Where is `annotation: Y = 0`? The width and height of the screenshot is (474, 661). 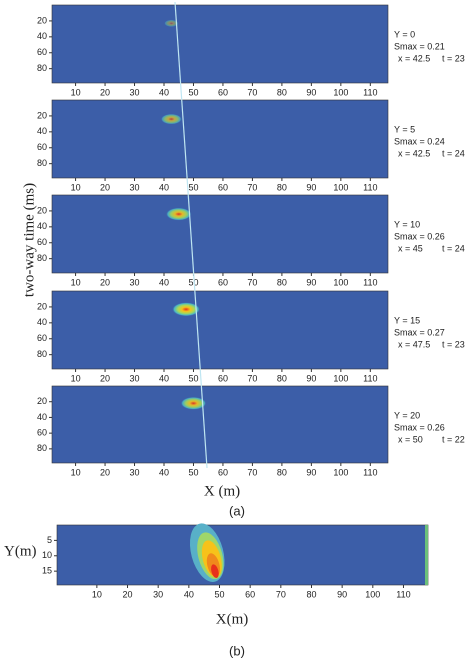 annotation: Y = 0 is located at coordinates (404, 34).